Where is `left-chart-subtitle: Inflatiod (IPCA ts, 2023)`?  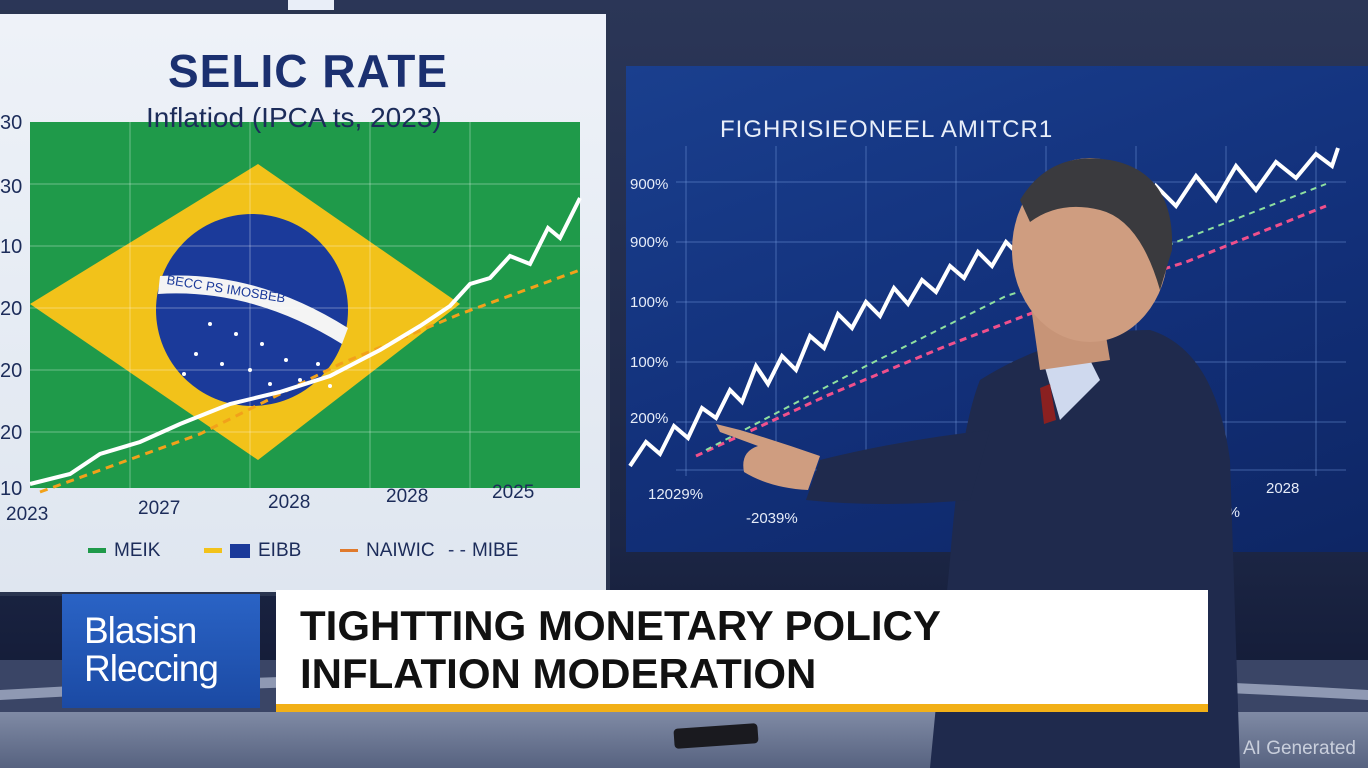 left-chart-subtitle: Inflatiod (IPCA ts, 2023) is located at coordinates (294, 117).